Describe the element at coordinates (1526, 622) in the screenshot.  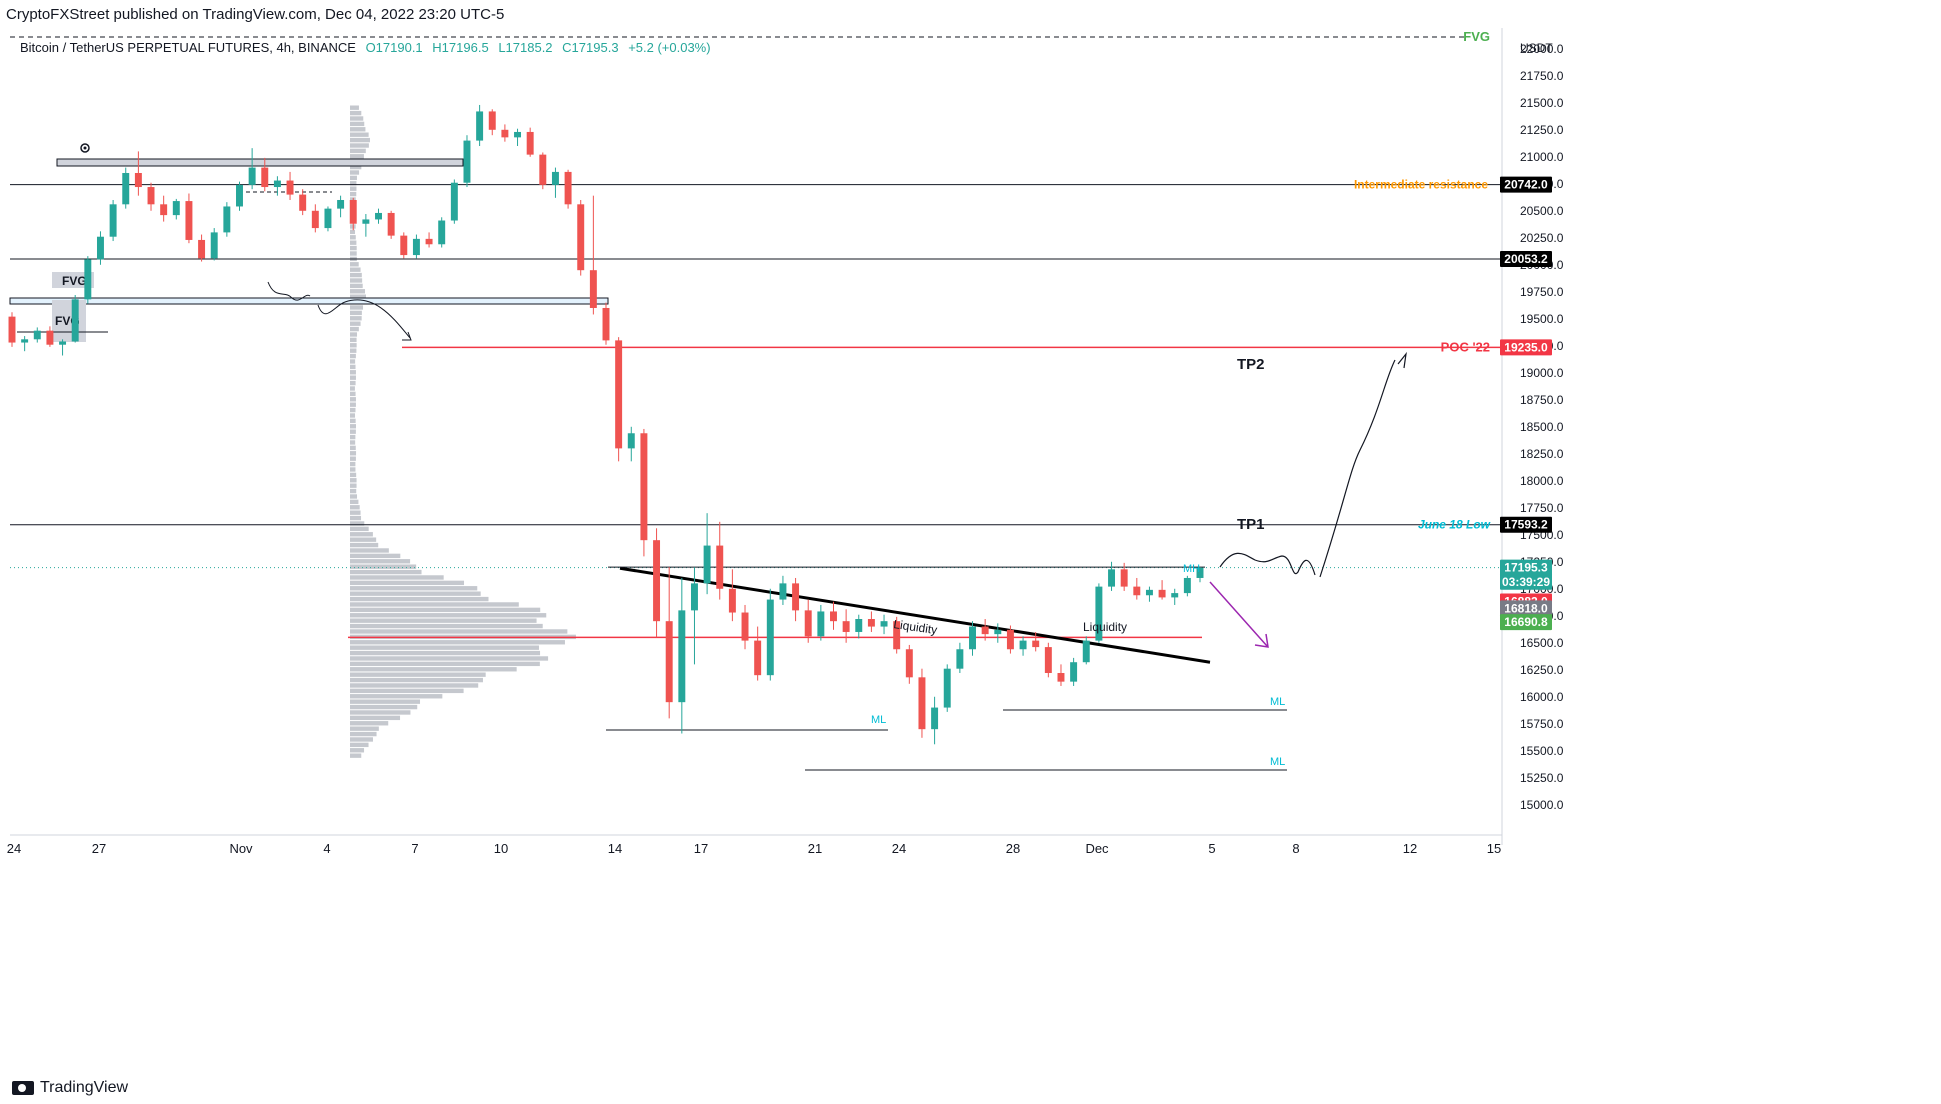
I see `price-badge-text: 16690.8` at that location.